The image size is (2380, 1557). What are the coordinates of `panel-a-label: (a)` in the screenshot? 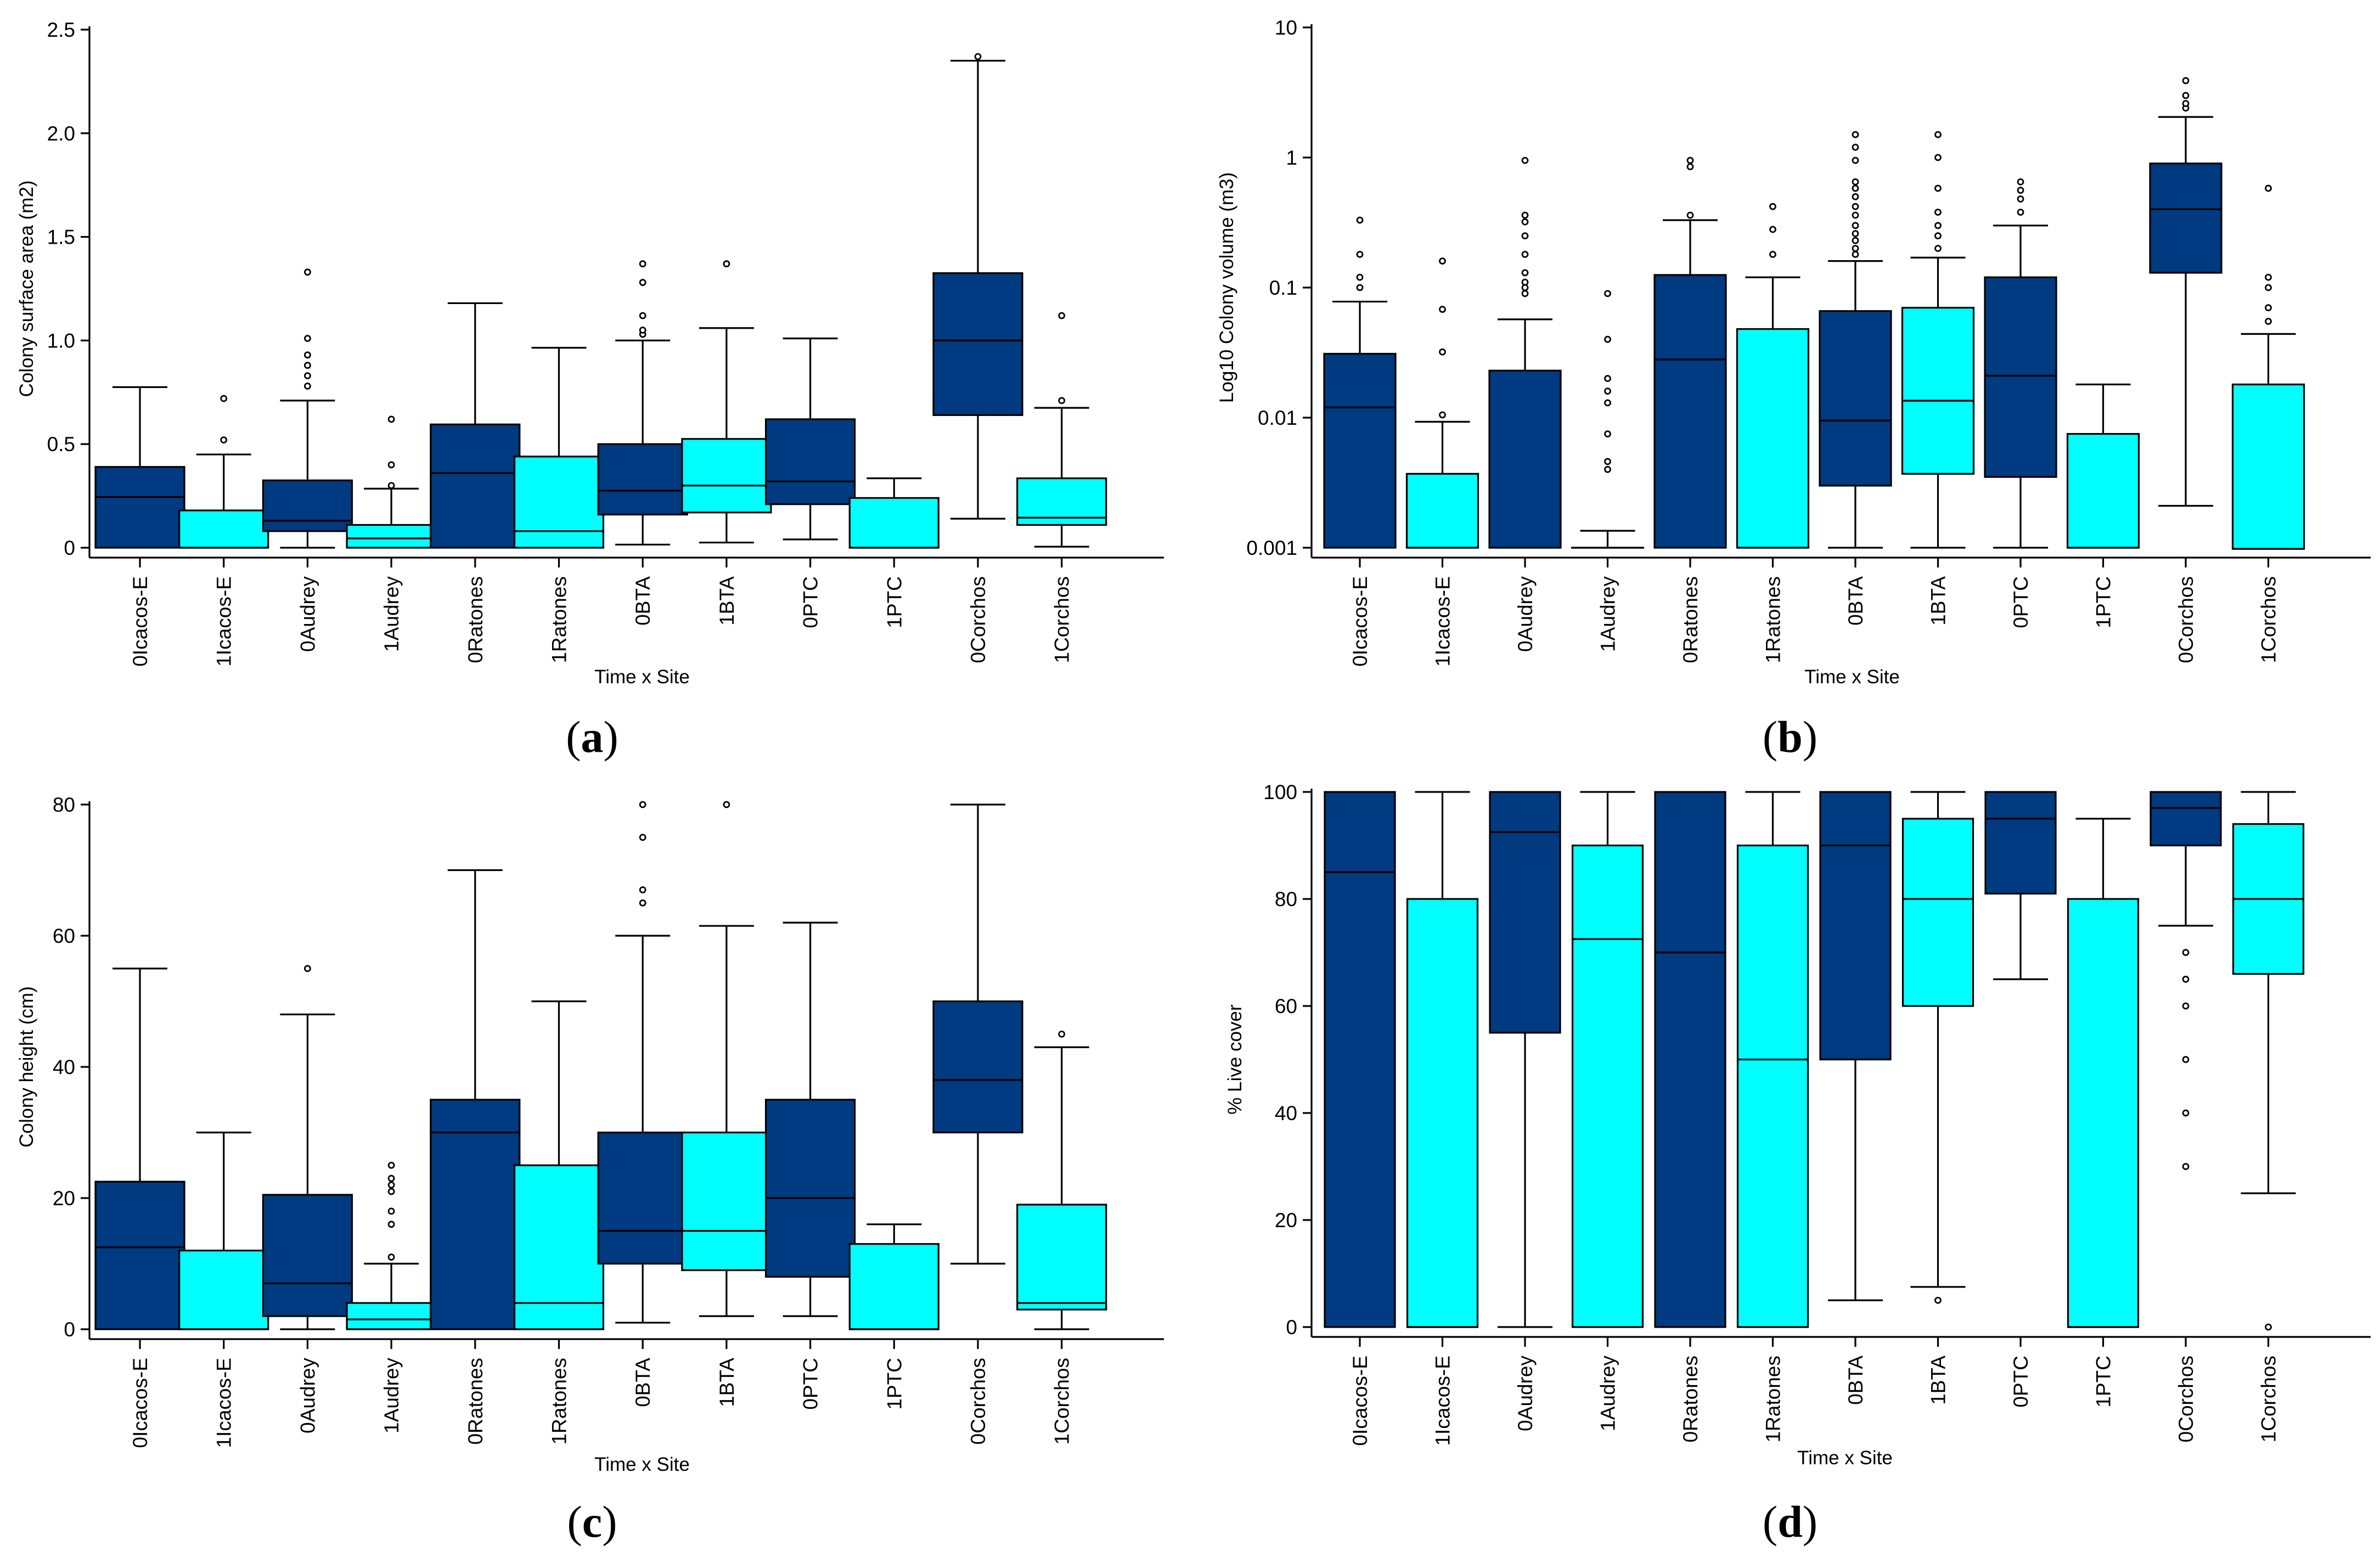 It's located at (592, 737).